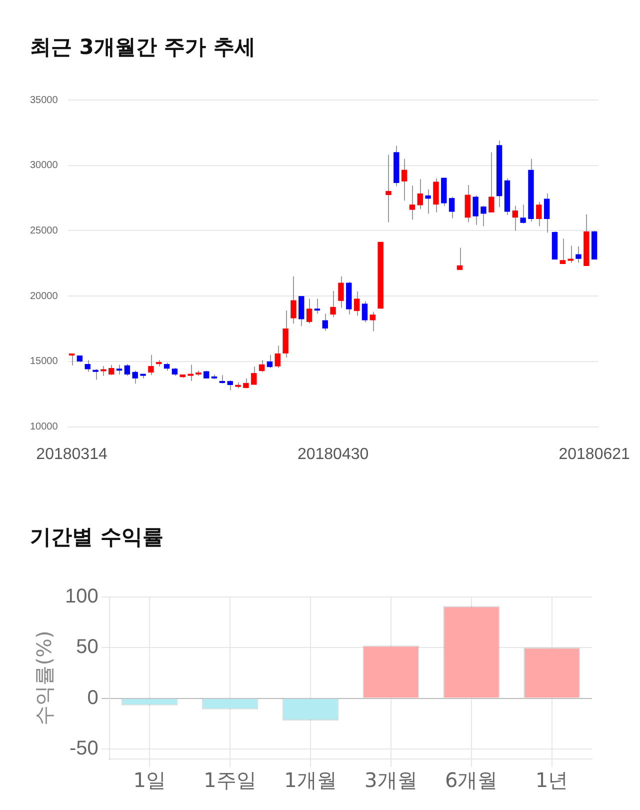 This screenshot has height=810, width=640. Describe the element at coordinates (72, 454) in the screenshot. I see `x-tick-label: 20180314` at that location.